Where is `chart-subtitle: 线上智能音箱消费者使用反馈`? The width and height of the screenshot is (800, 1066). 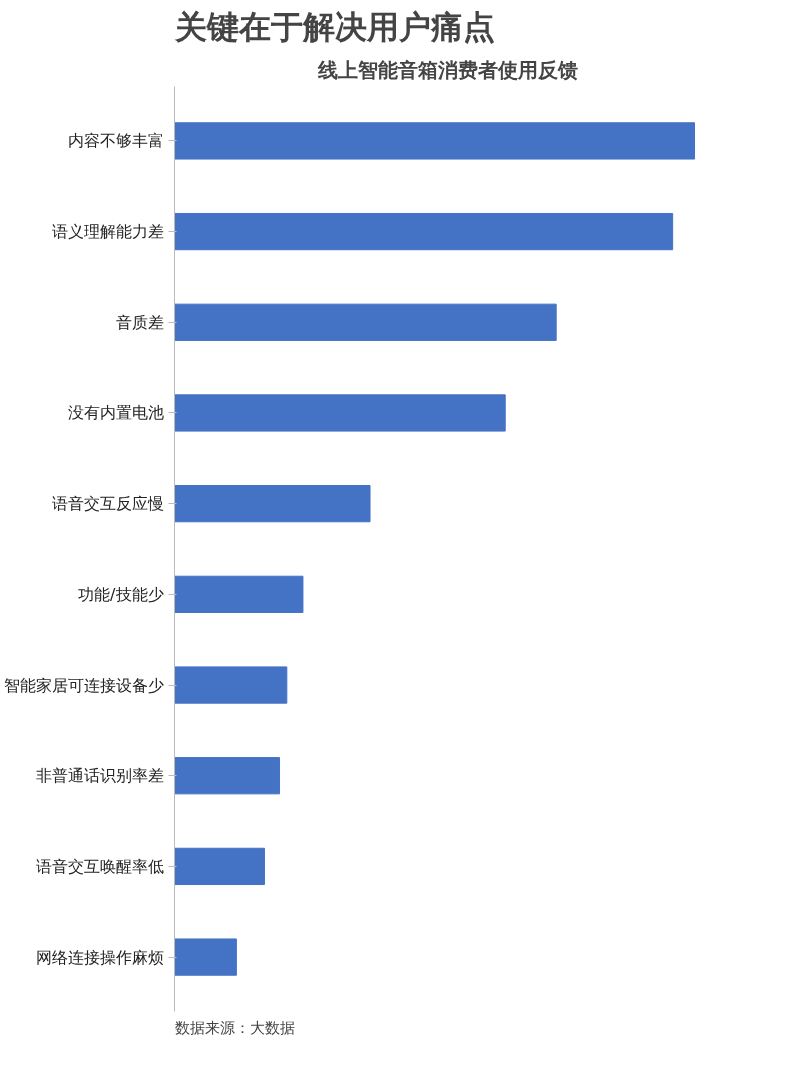 chart-subtitle: 线上智能音箱消费者使用反馈 is located at coordinates (447, 69).